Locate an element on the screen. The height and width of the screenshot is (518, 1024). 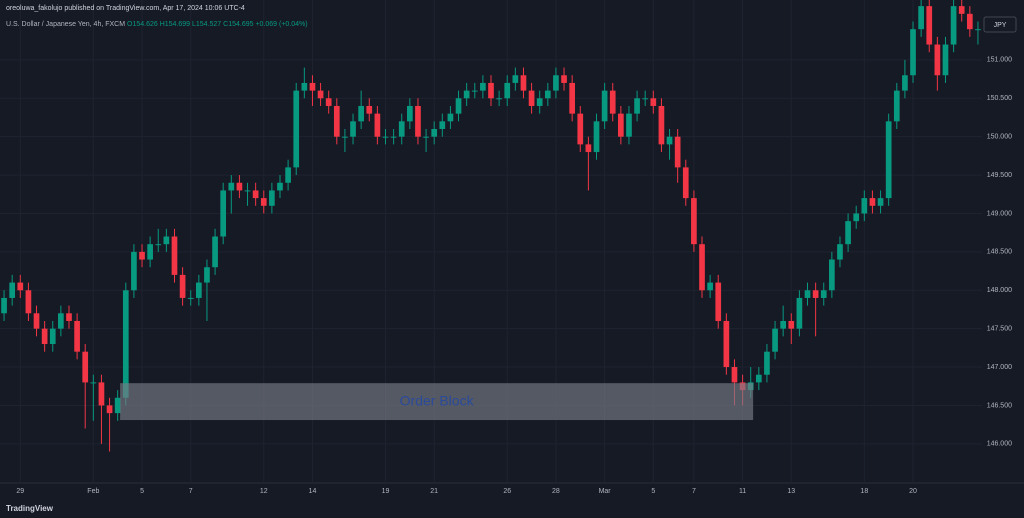
currency-button is located at coordinates (1000, 24).